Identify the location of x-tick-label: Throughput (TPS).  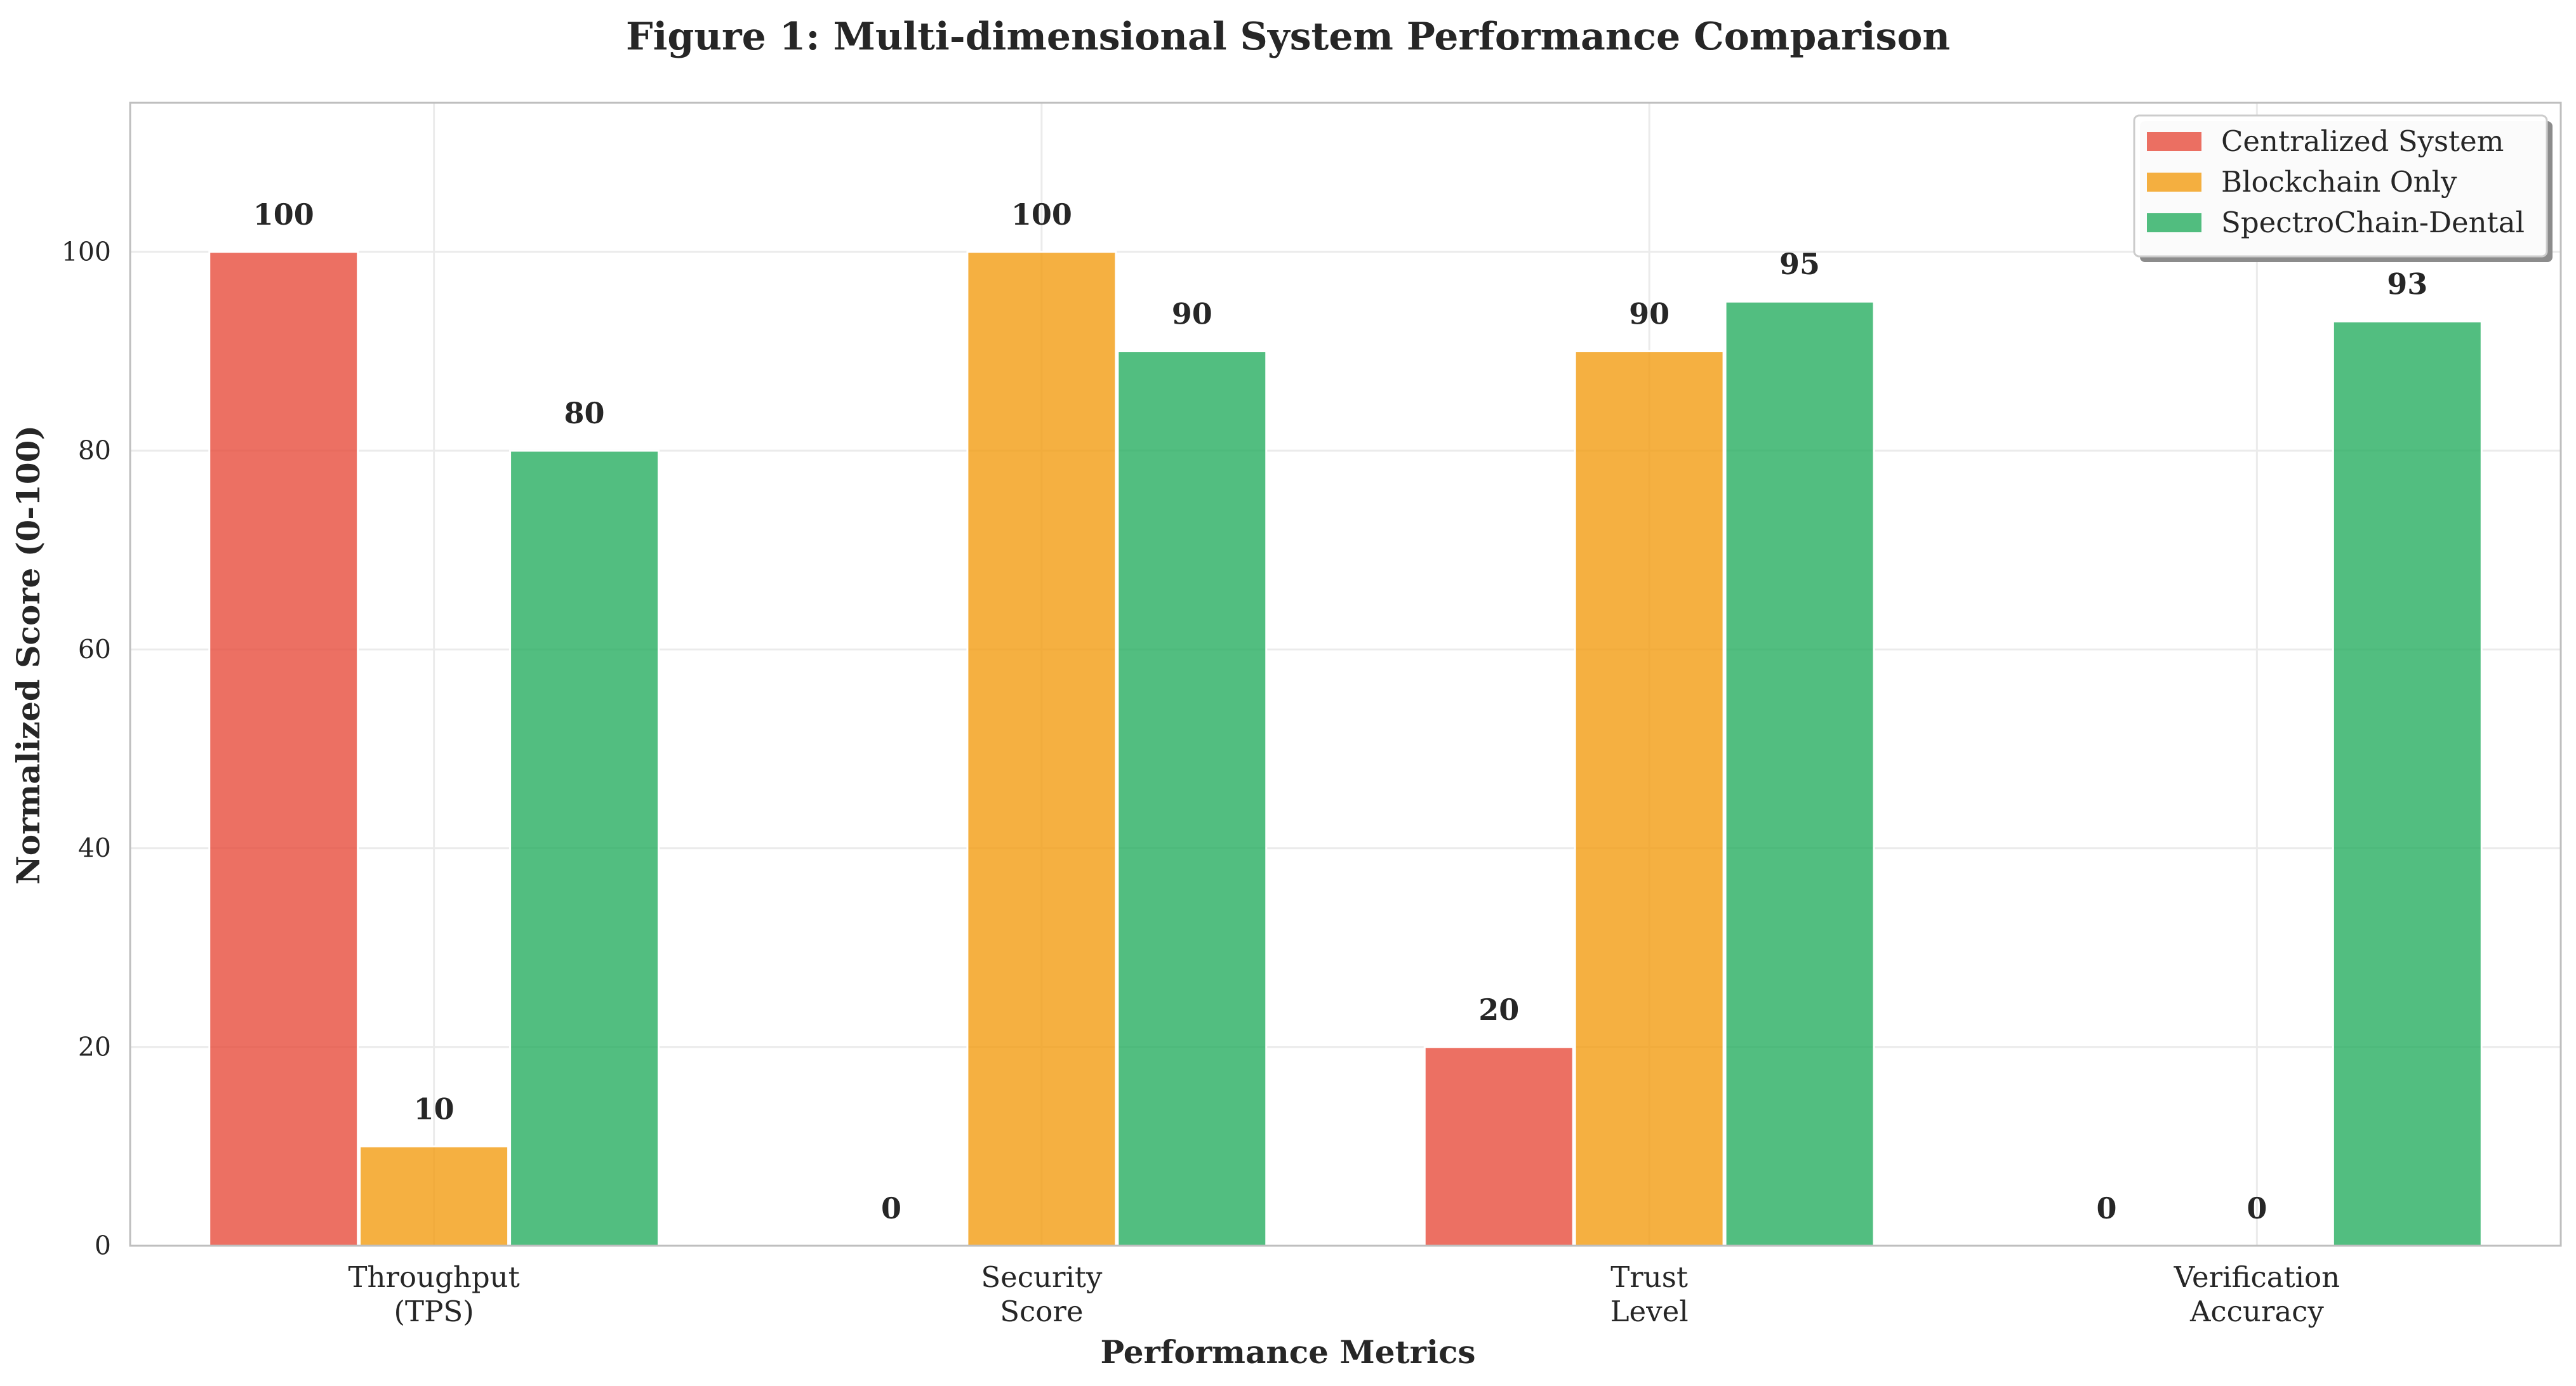
(434, 1294).